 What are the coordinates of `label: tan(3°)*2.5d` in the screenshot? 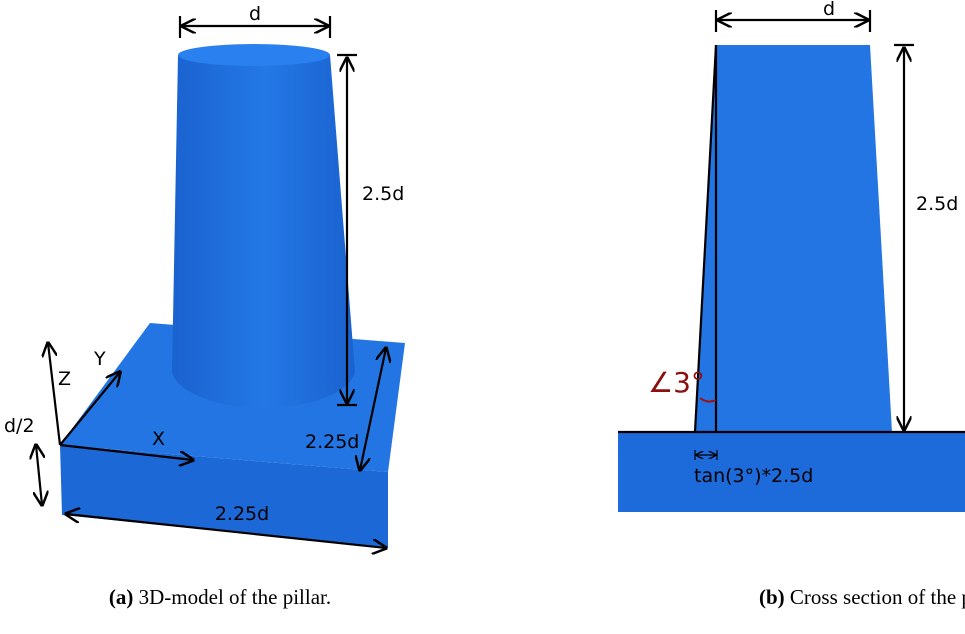 It's located at (753, 476).